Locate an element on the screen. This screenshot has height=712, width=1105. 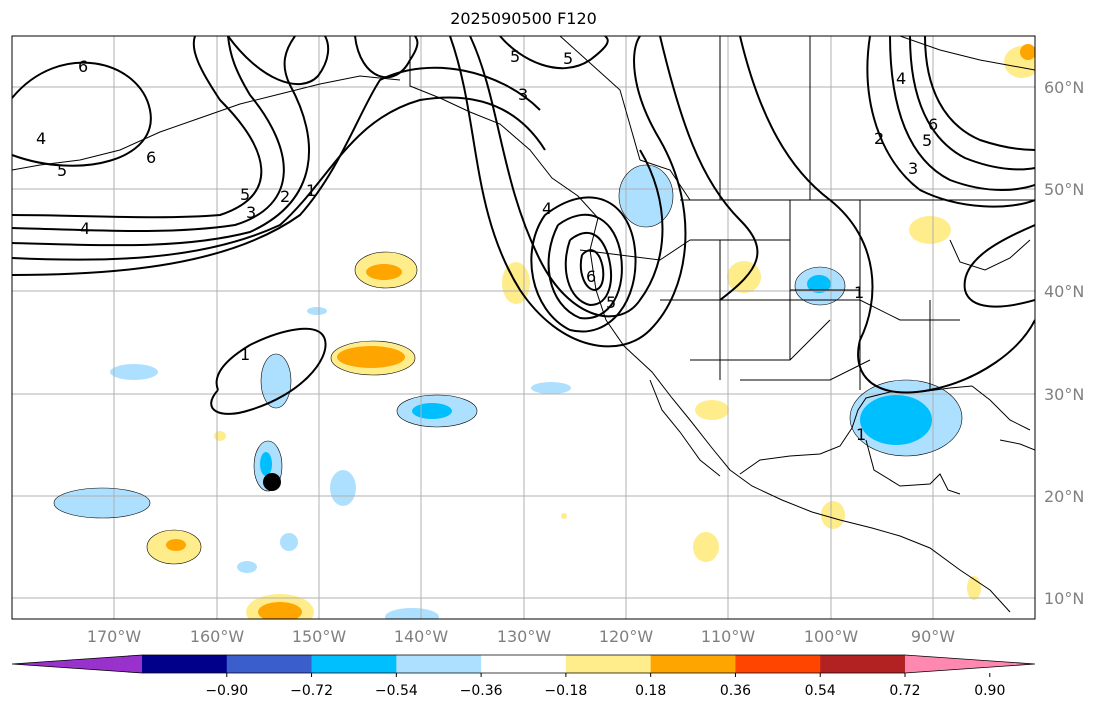
colorbar is located at coordinates (523, 664).